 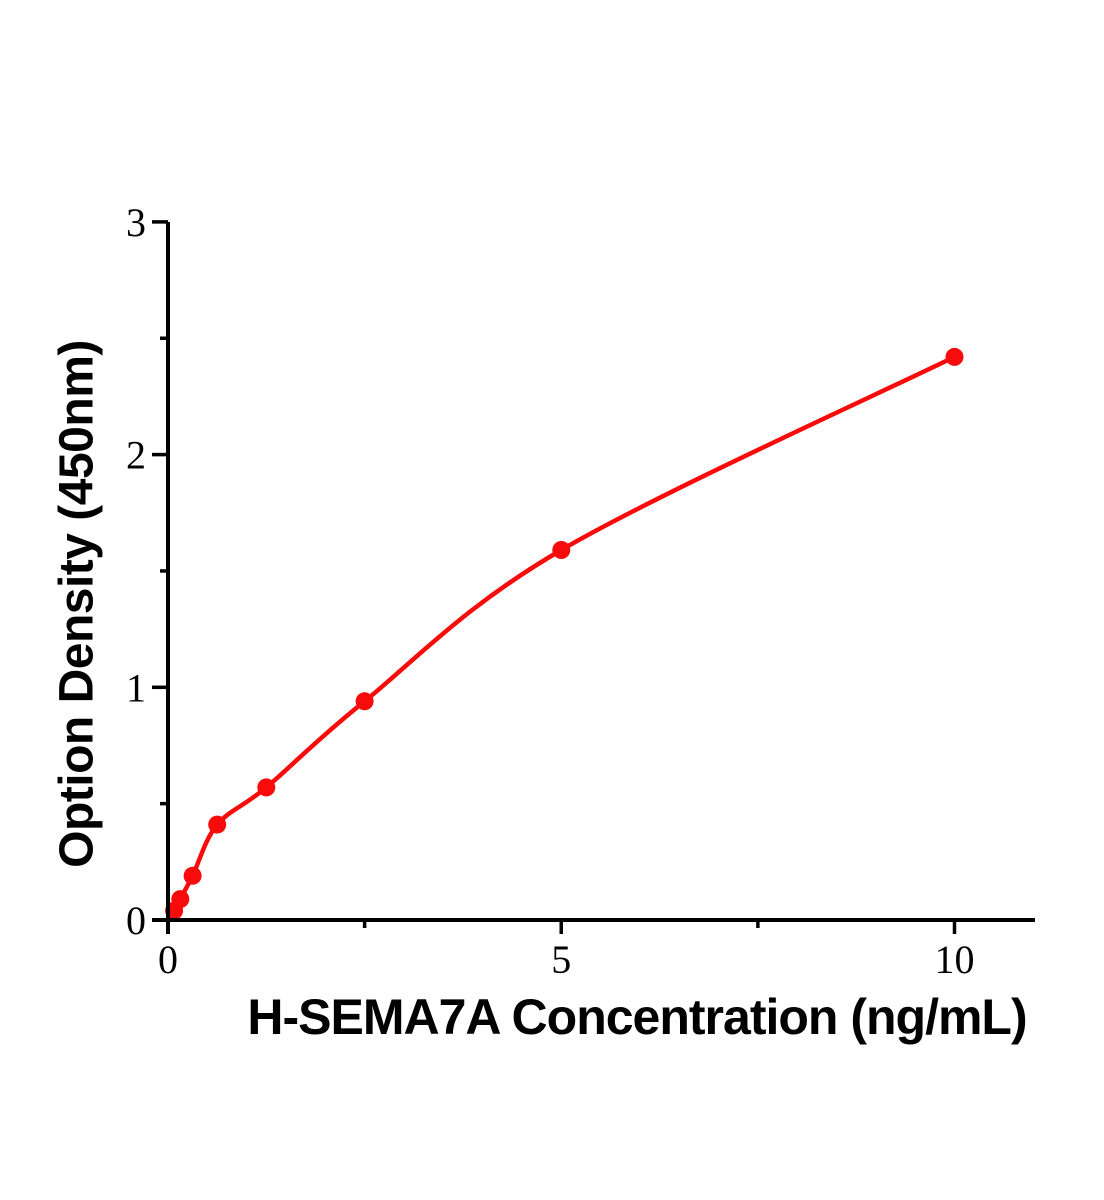 What do you see at coordinates (136, 455) in the screenshot?
I see `y-tick-label: 2` at bounding box center [136, 455].